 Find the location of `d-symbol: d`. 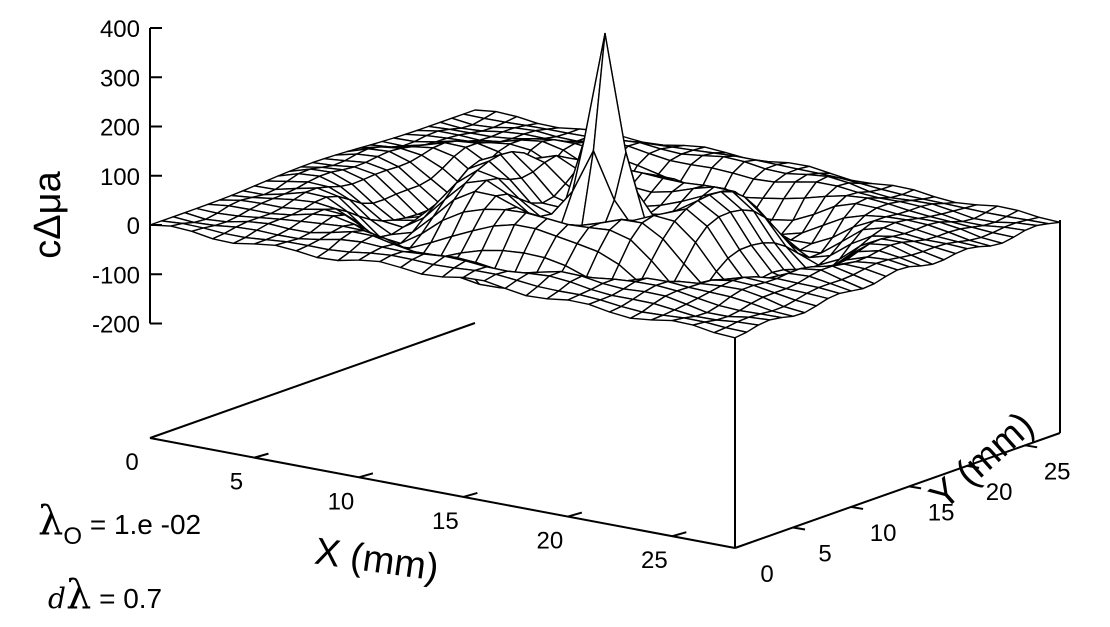

d-symbol: d is located at coordinates (57, 598).